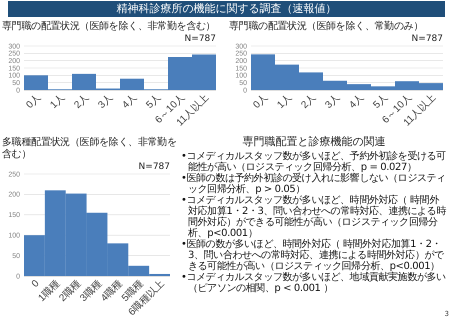  I want to click on chart-title: 専門職の配置状況（医師を除く、非常勤を含む）, so click(109, 26).